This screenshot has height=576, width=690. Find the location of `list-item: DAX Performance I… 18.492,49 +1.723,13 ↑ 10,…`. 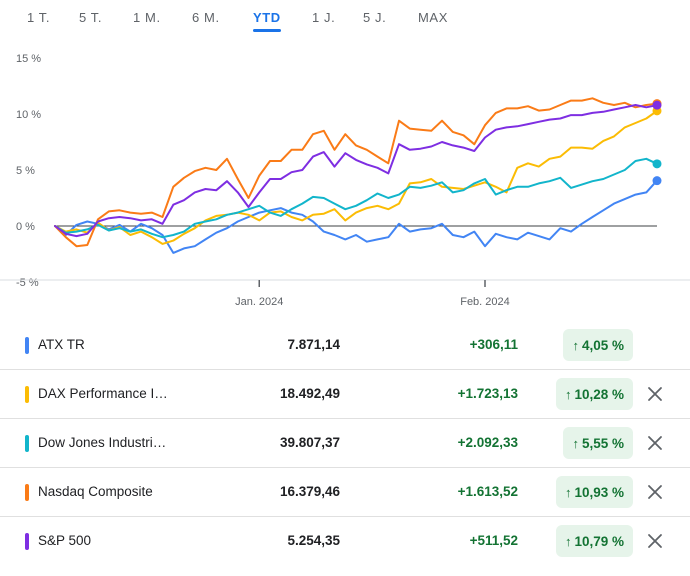

list-item: DAX Performance I… 18.492,49 +1.723,13 ↑ 10,… is located at coordinates (345, 394).